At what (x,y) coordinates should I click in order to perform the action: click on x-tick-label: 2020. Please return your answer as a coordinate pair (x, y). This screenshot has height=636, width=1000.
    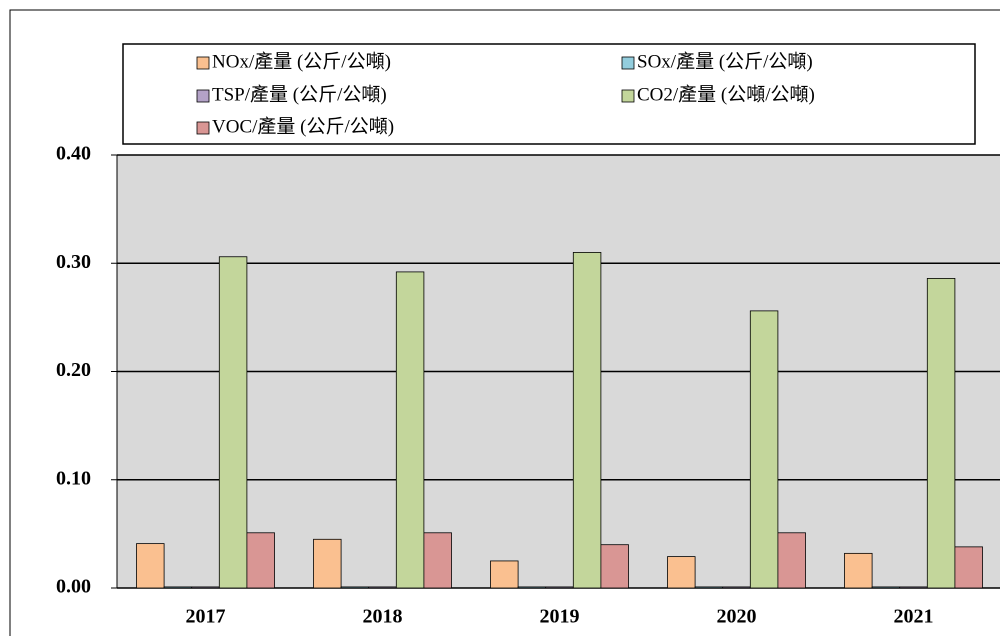
    Looking at the image, I should click on (737, 617).